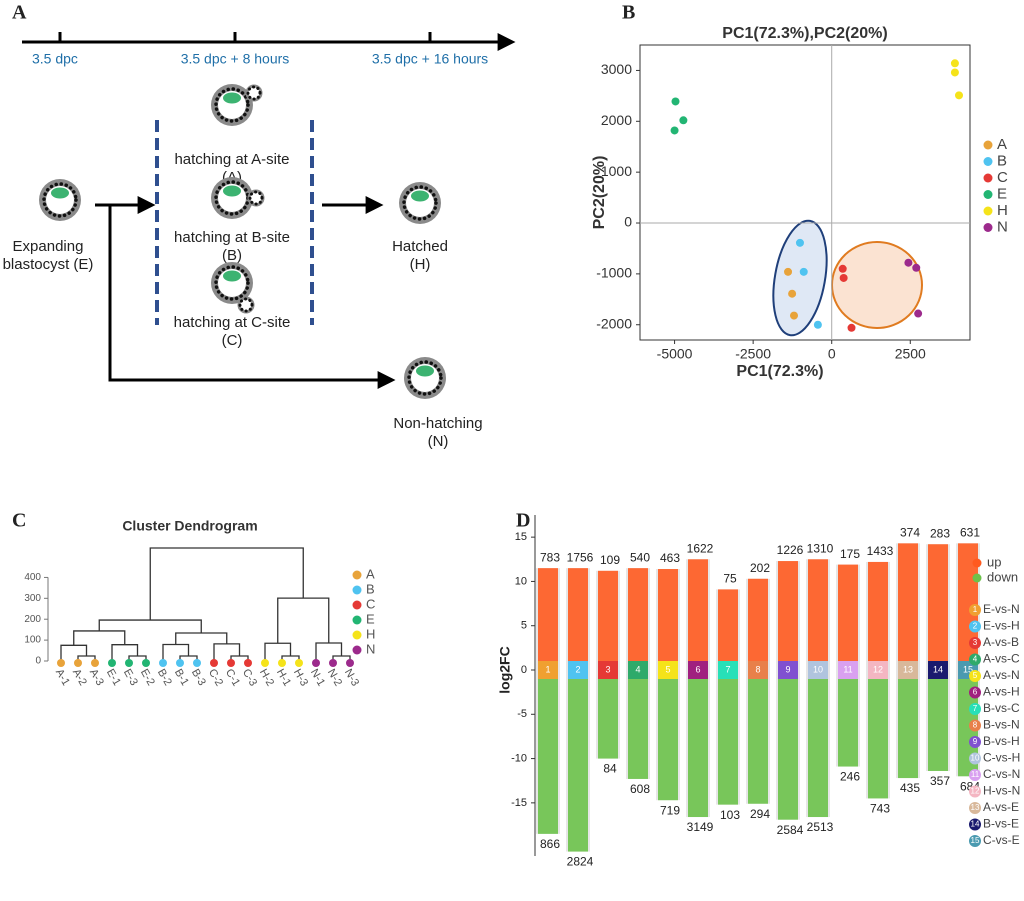  Describe the element at coordinates (113, 677) in the screenshot. I see `leaf-label: E-1` at that location.